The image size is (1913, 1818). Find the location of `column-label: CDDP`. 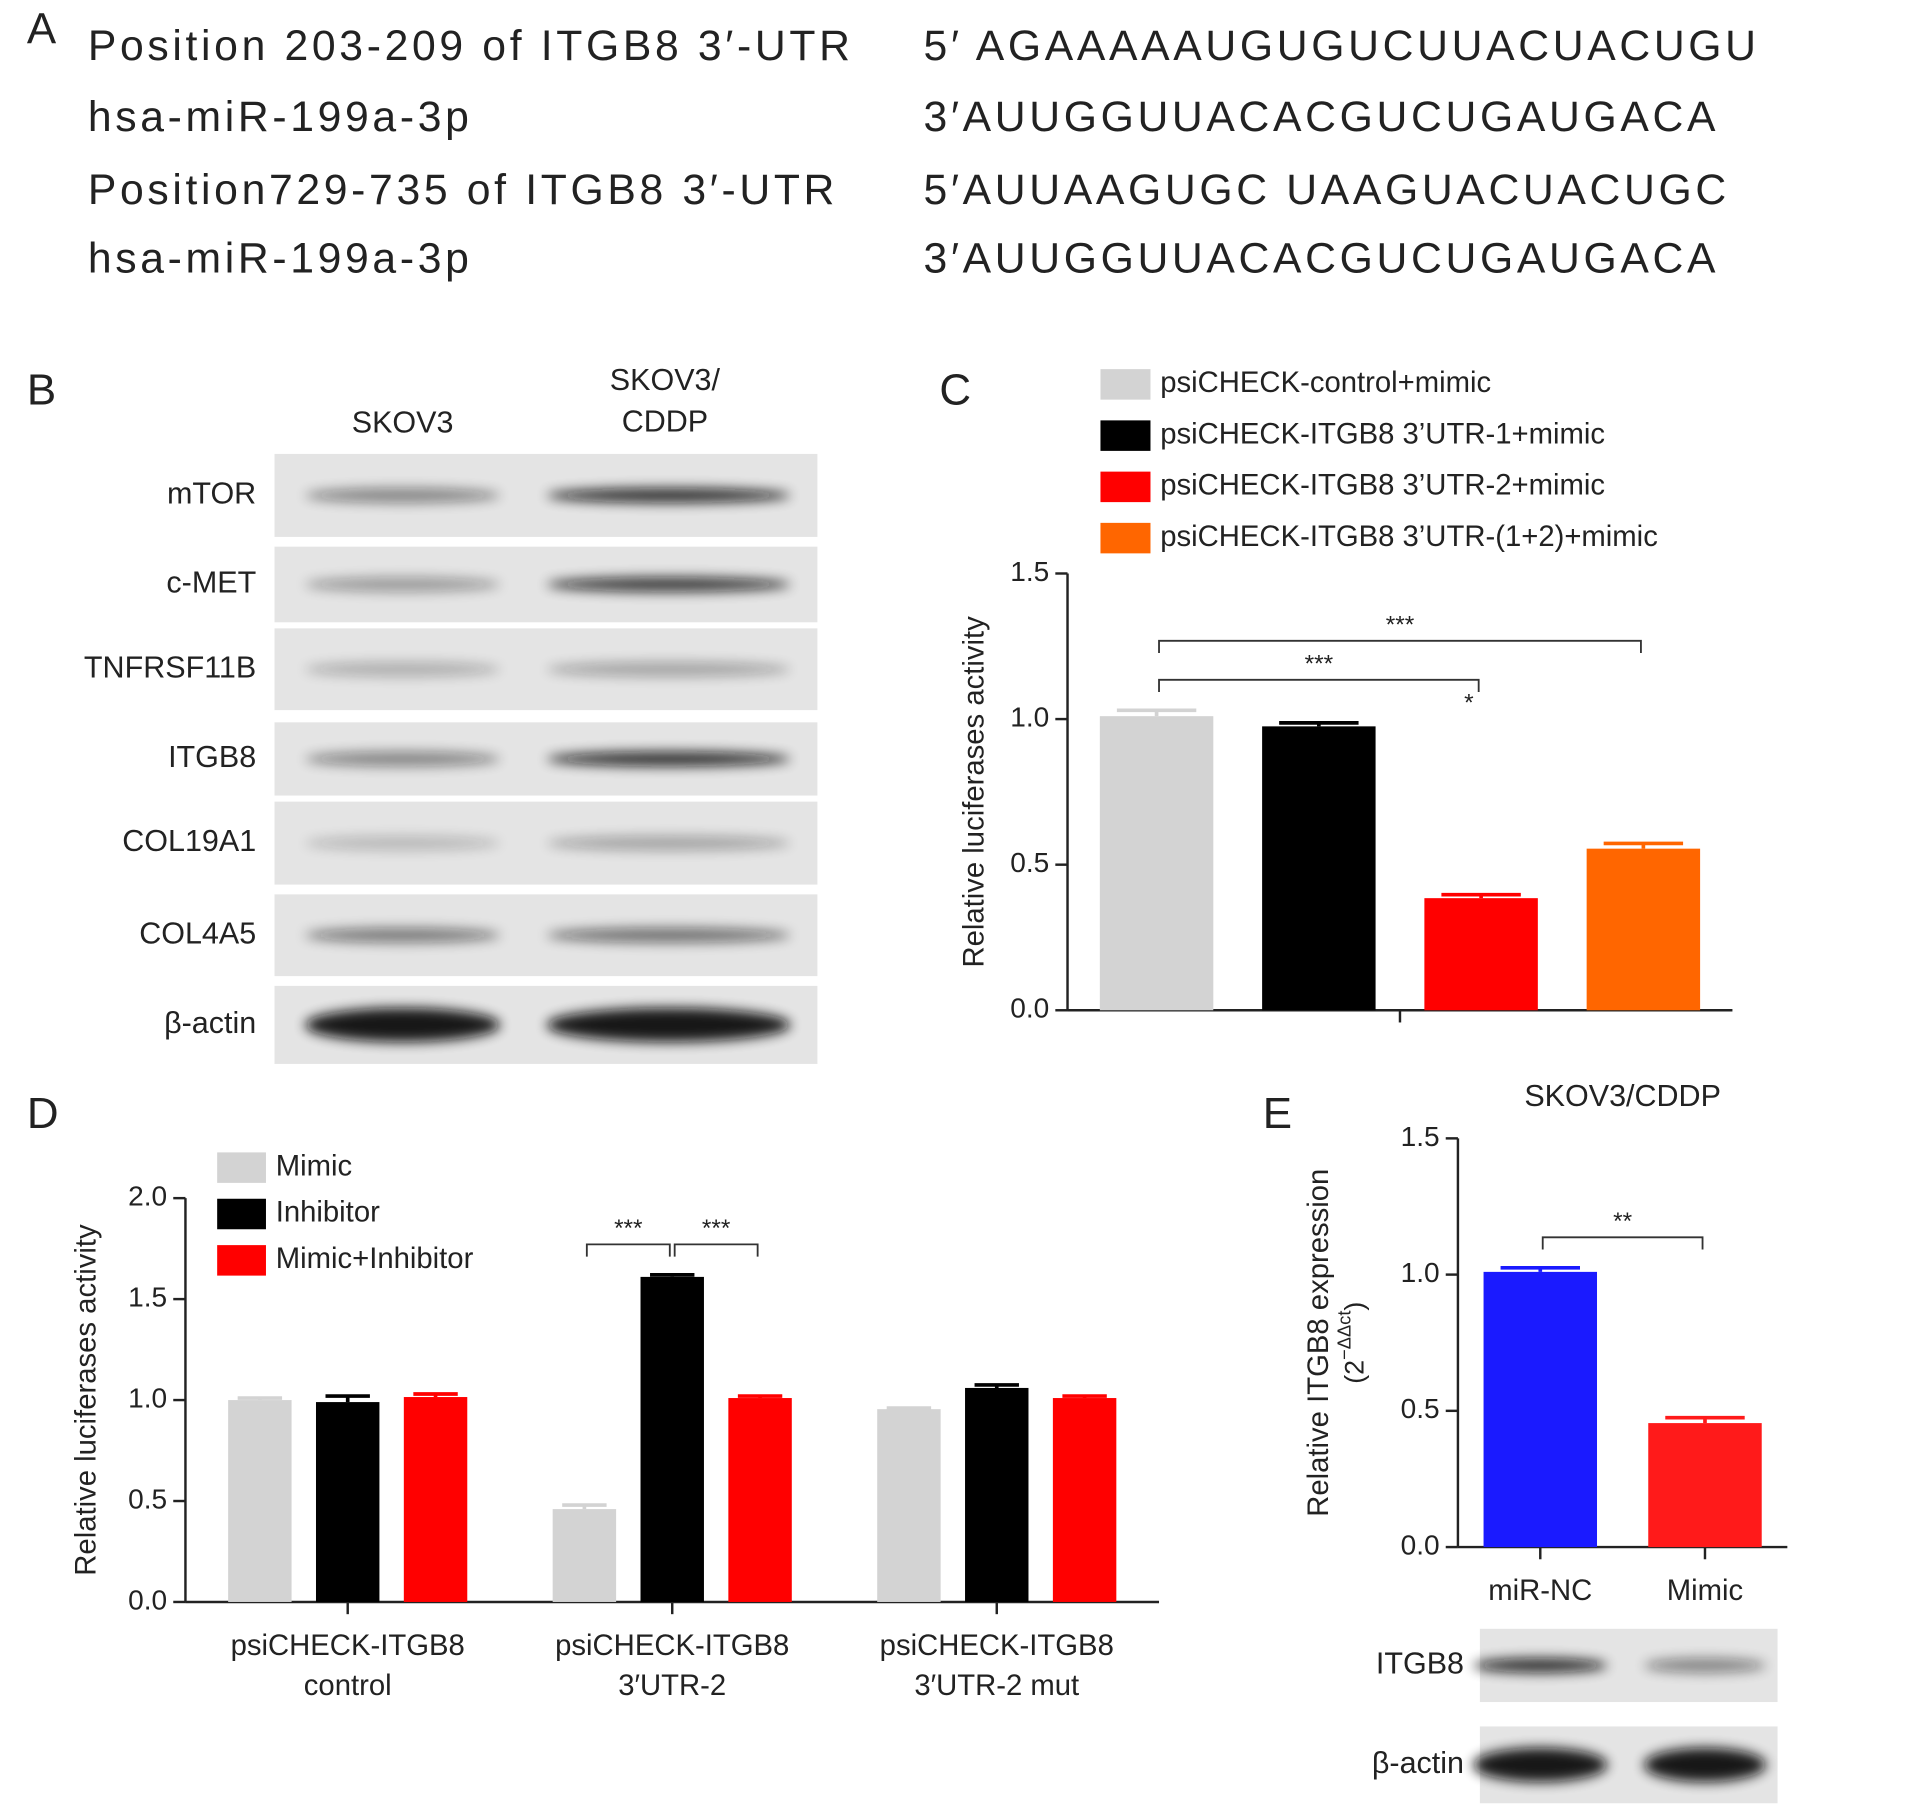

column-label: CDDP is located at coordinates (665, 421).